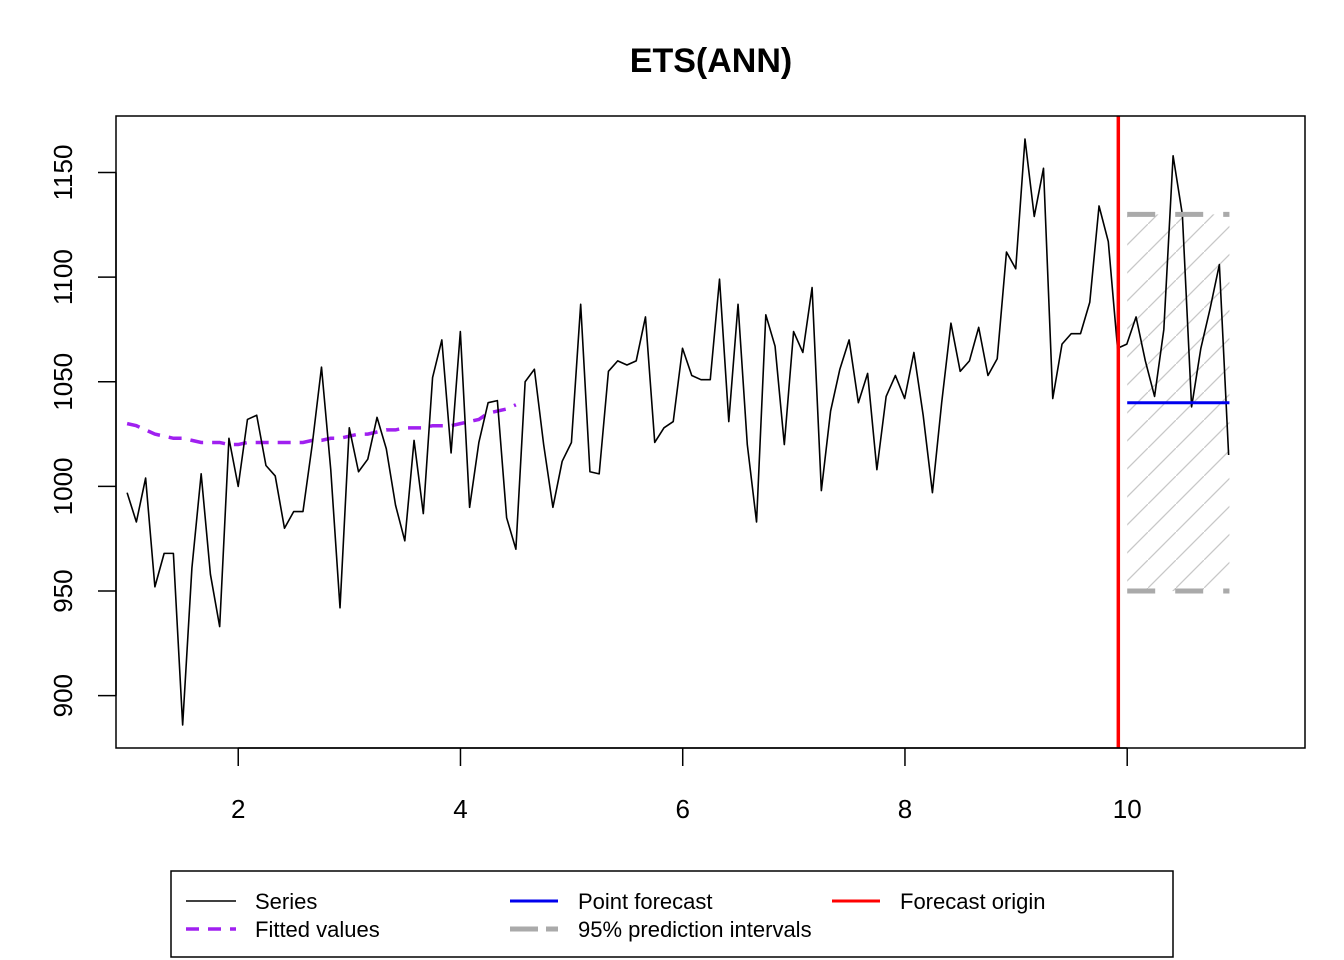  I want to click on y-tick-label: 1000, so click(63, 486).